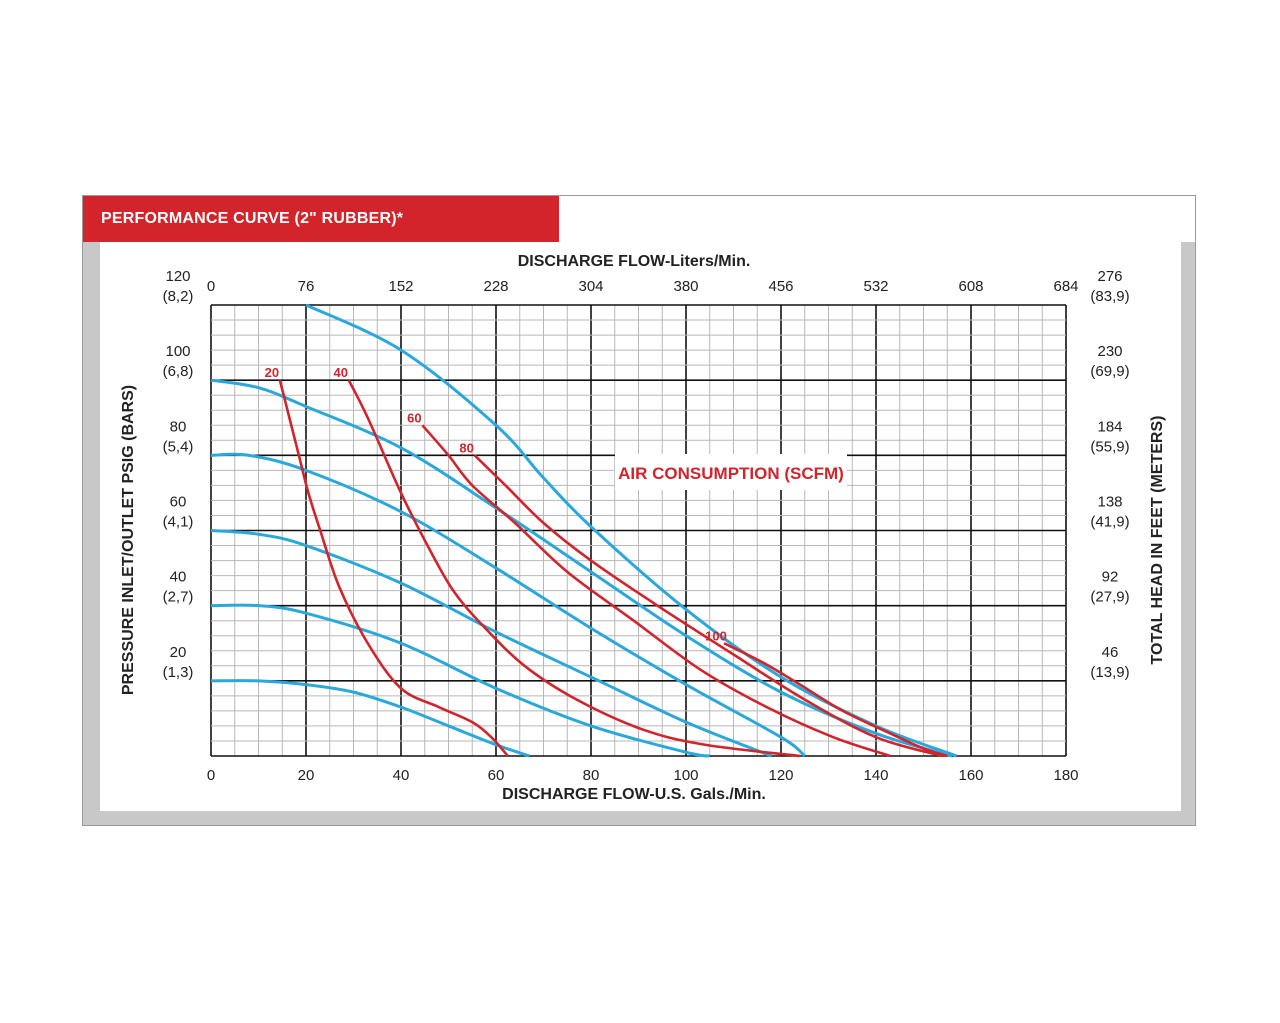 This screenshot has height=1023, width=1280. Describe the element at coordinates (341, 372) in the screenshot. I see `air-curve-label: 40` at that location.